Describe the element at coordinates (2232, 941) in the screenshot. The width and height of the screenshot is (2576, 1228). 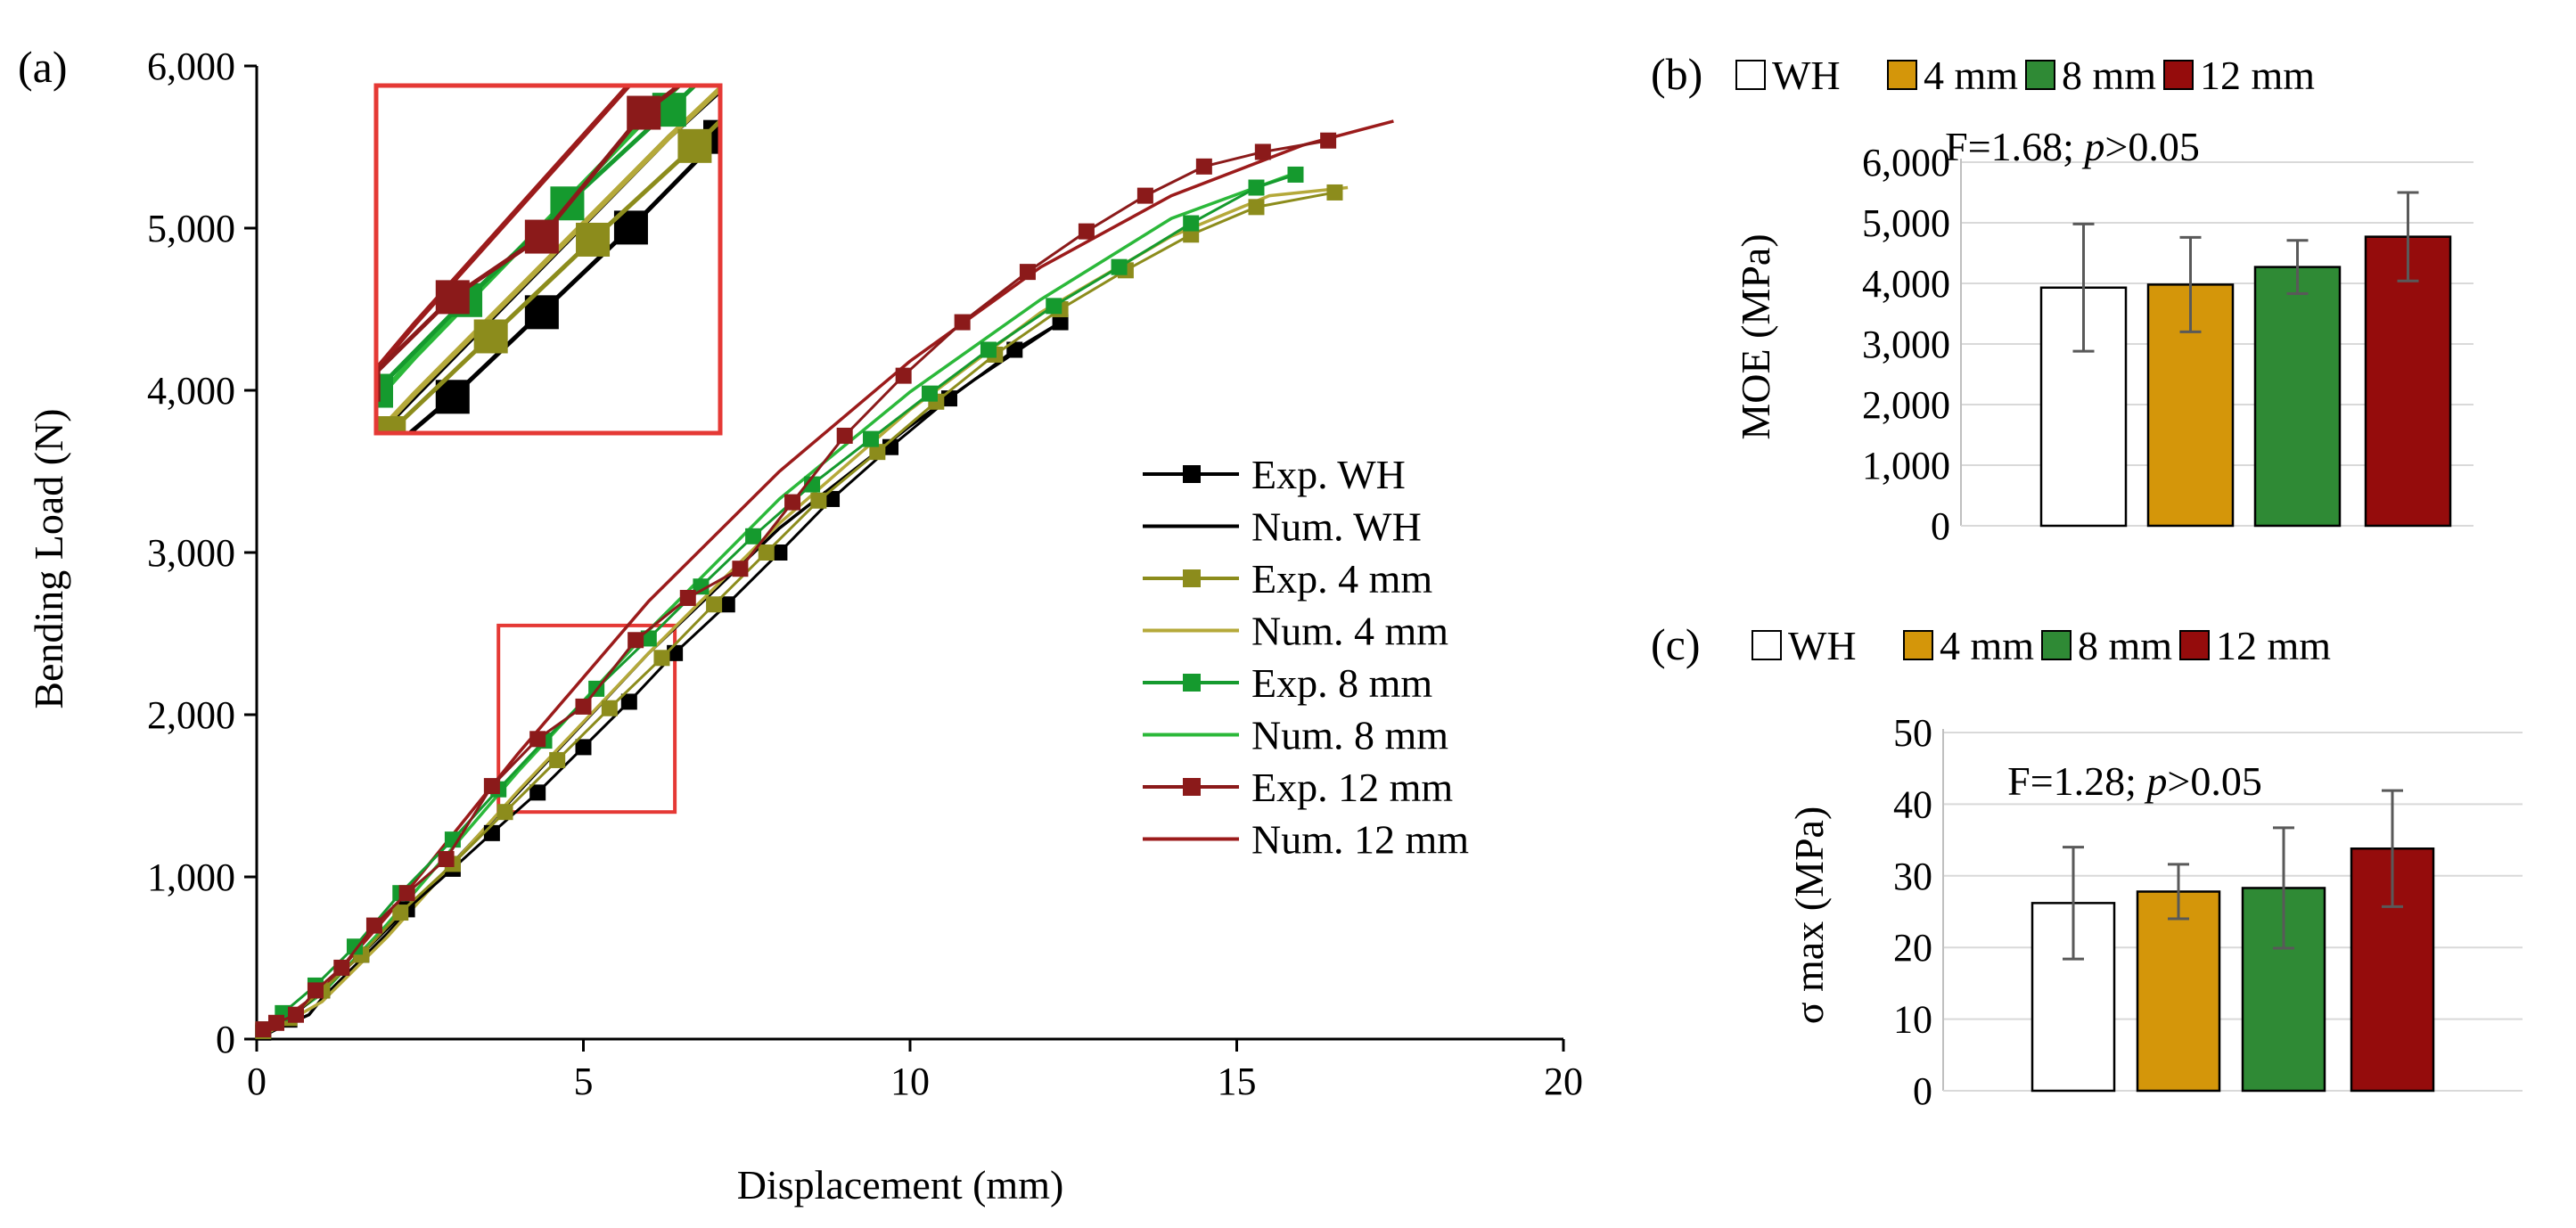
I see `panel-c-bars` at that location.